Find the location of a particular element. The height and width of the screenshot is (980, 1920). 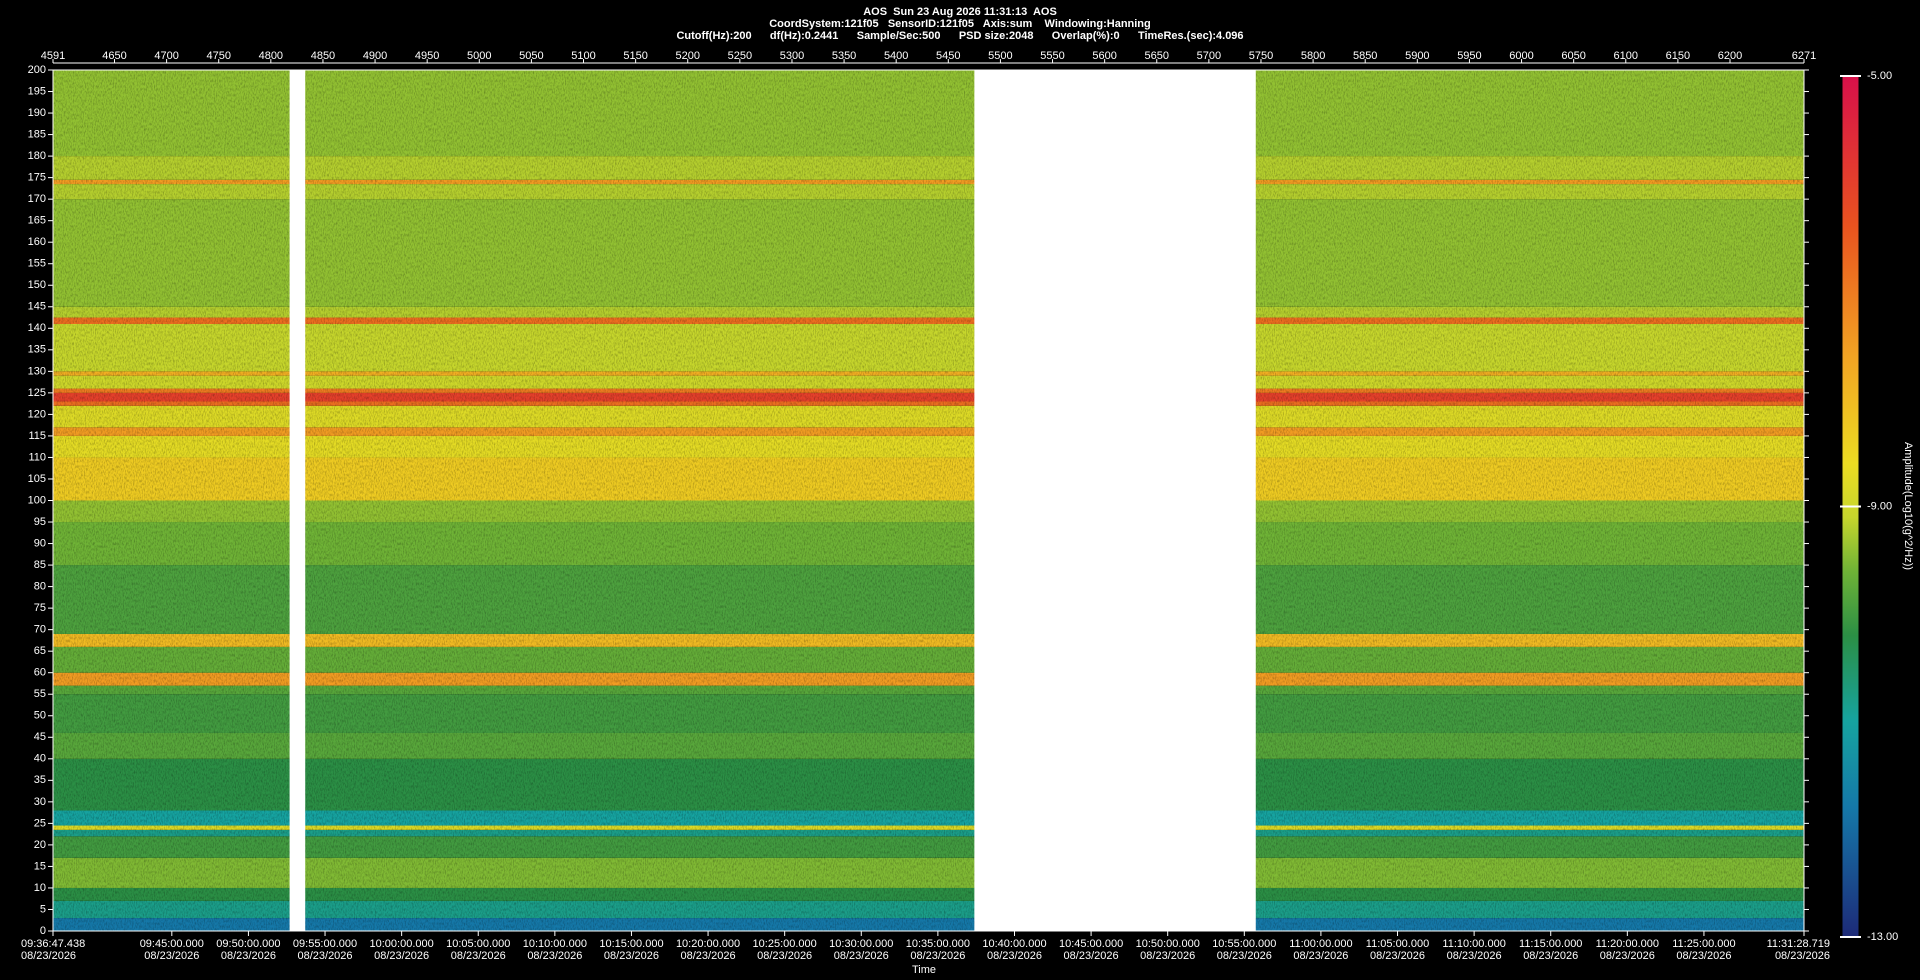

data-gap is located at coordinates (297, 500).